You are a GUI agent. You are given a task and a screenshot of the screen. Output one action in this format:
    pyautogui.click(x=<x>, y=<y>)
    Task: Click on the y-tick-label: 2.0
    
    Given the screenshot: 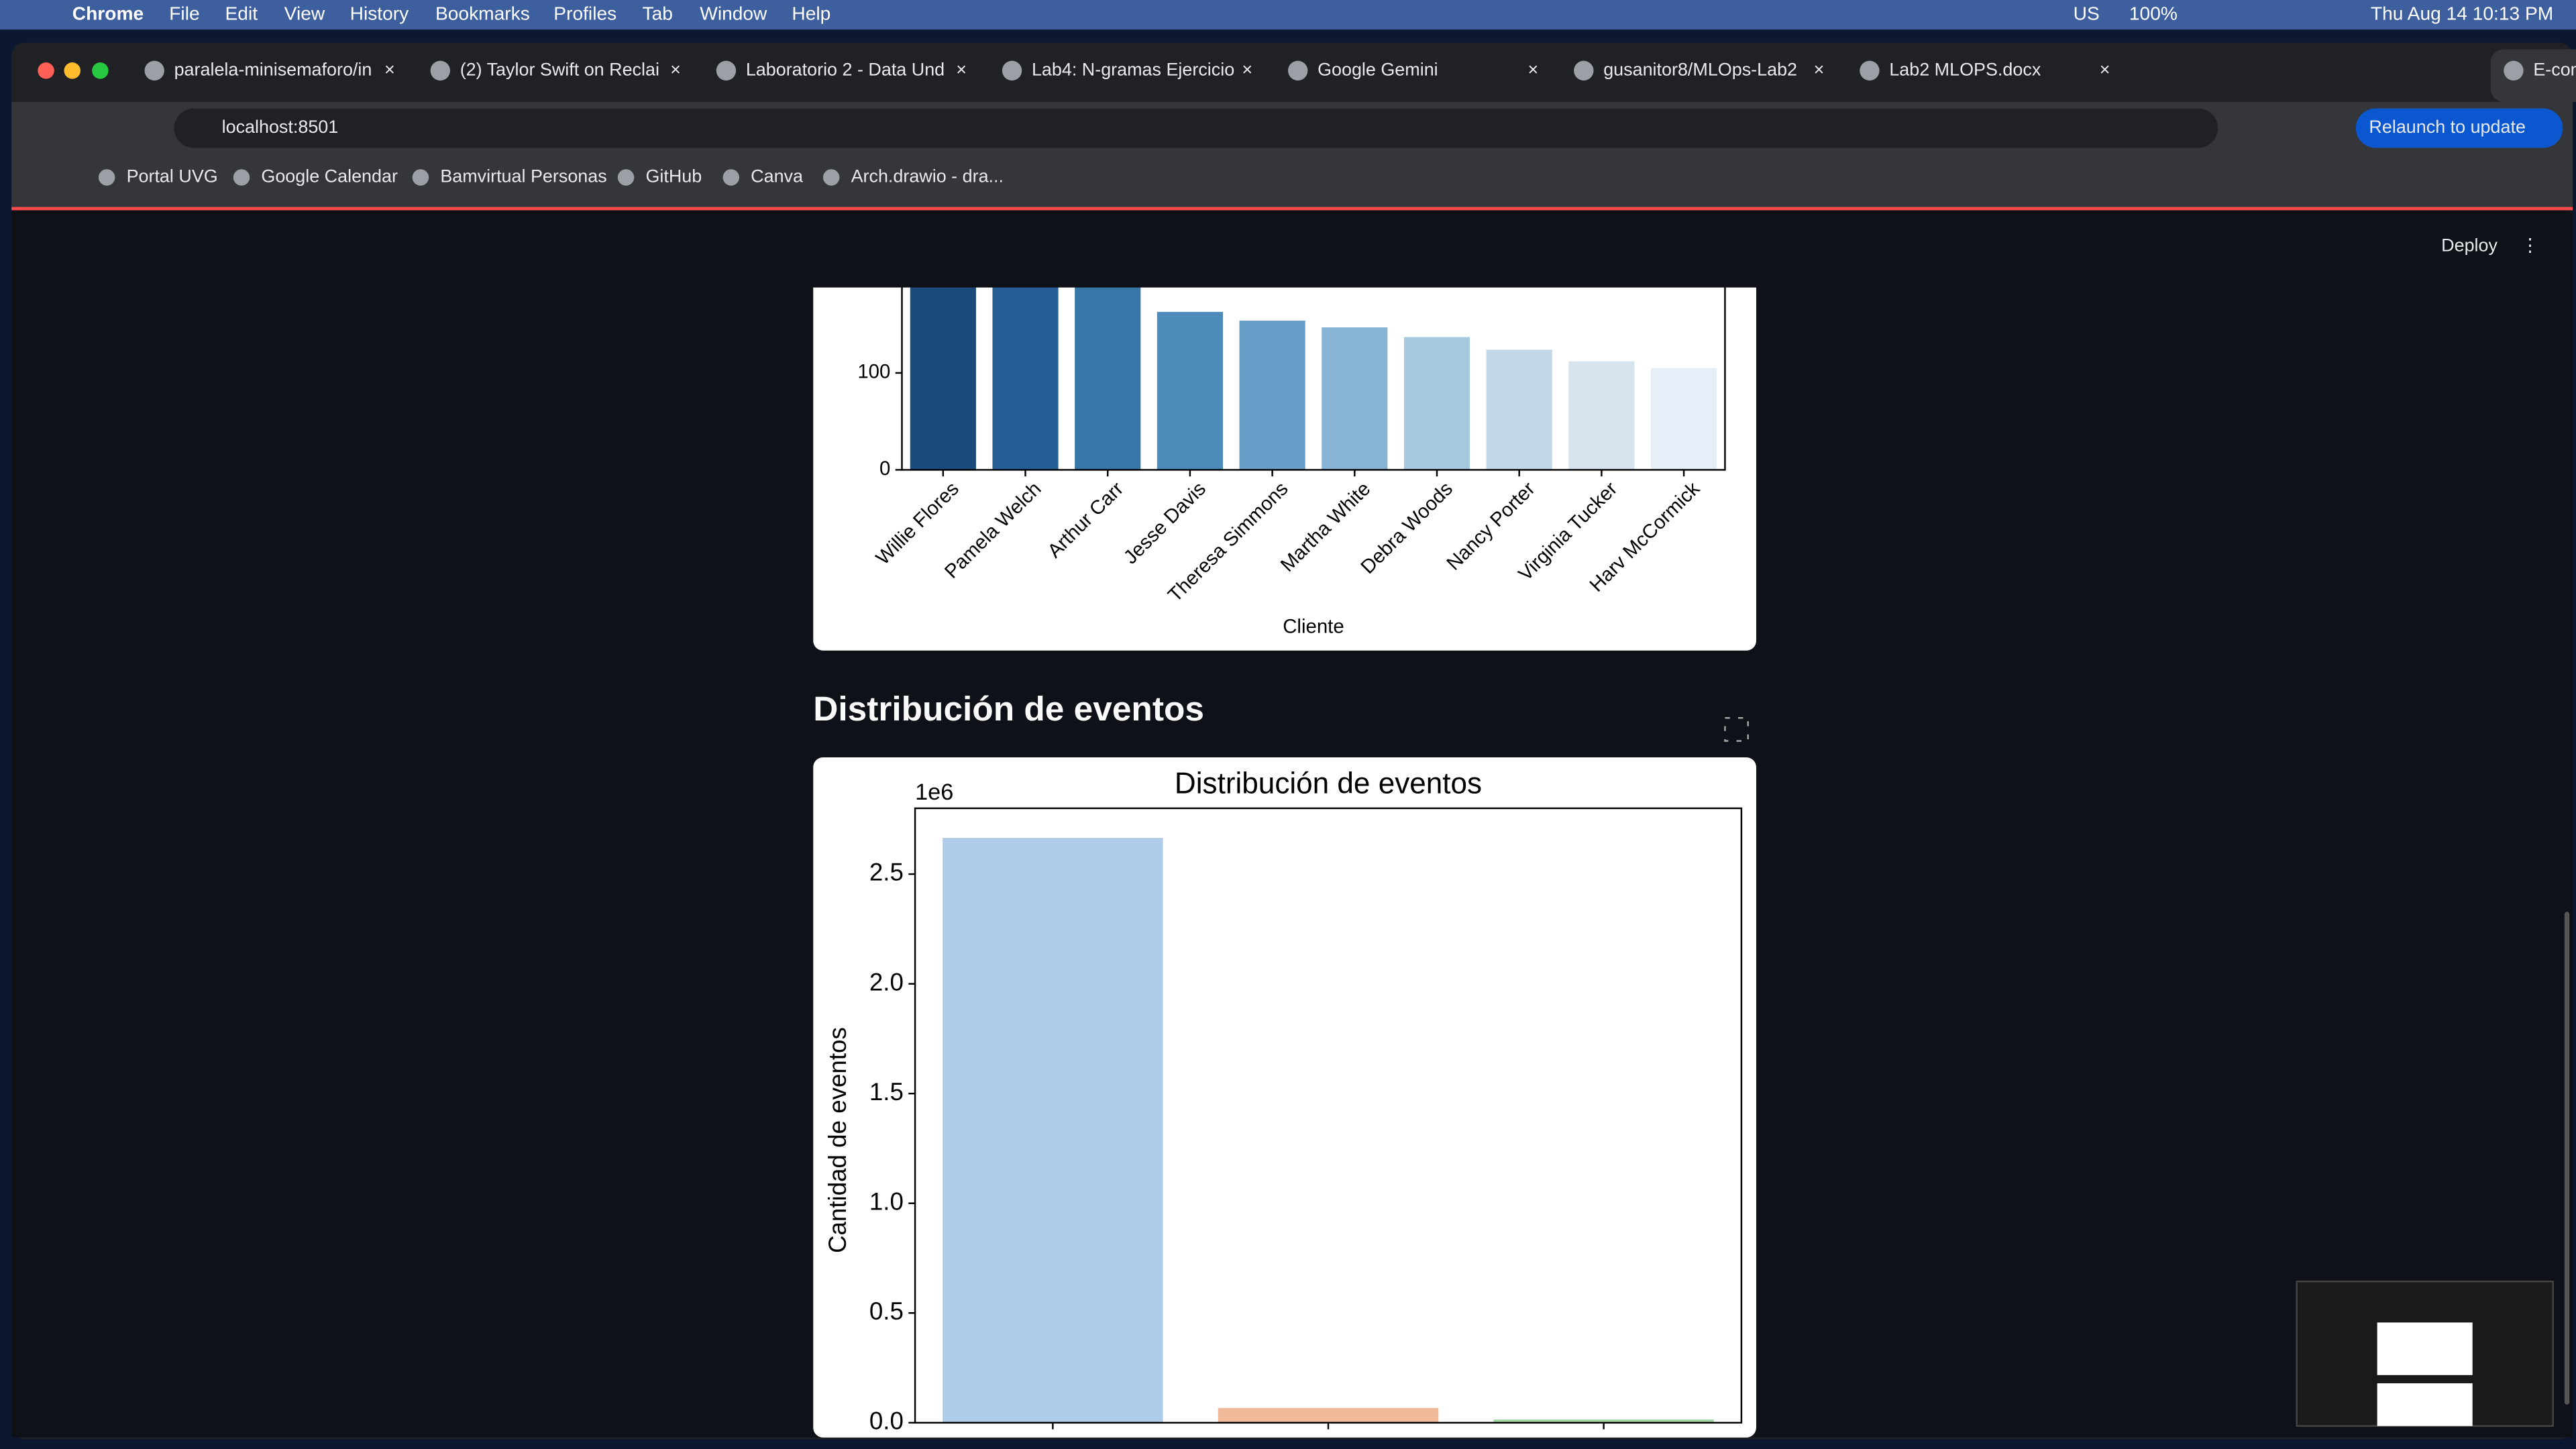 What is the action you would take?
    pyautogui.click(x=886, y=982)
    